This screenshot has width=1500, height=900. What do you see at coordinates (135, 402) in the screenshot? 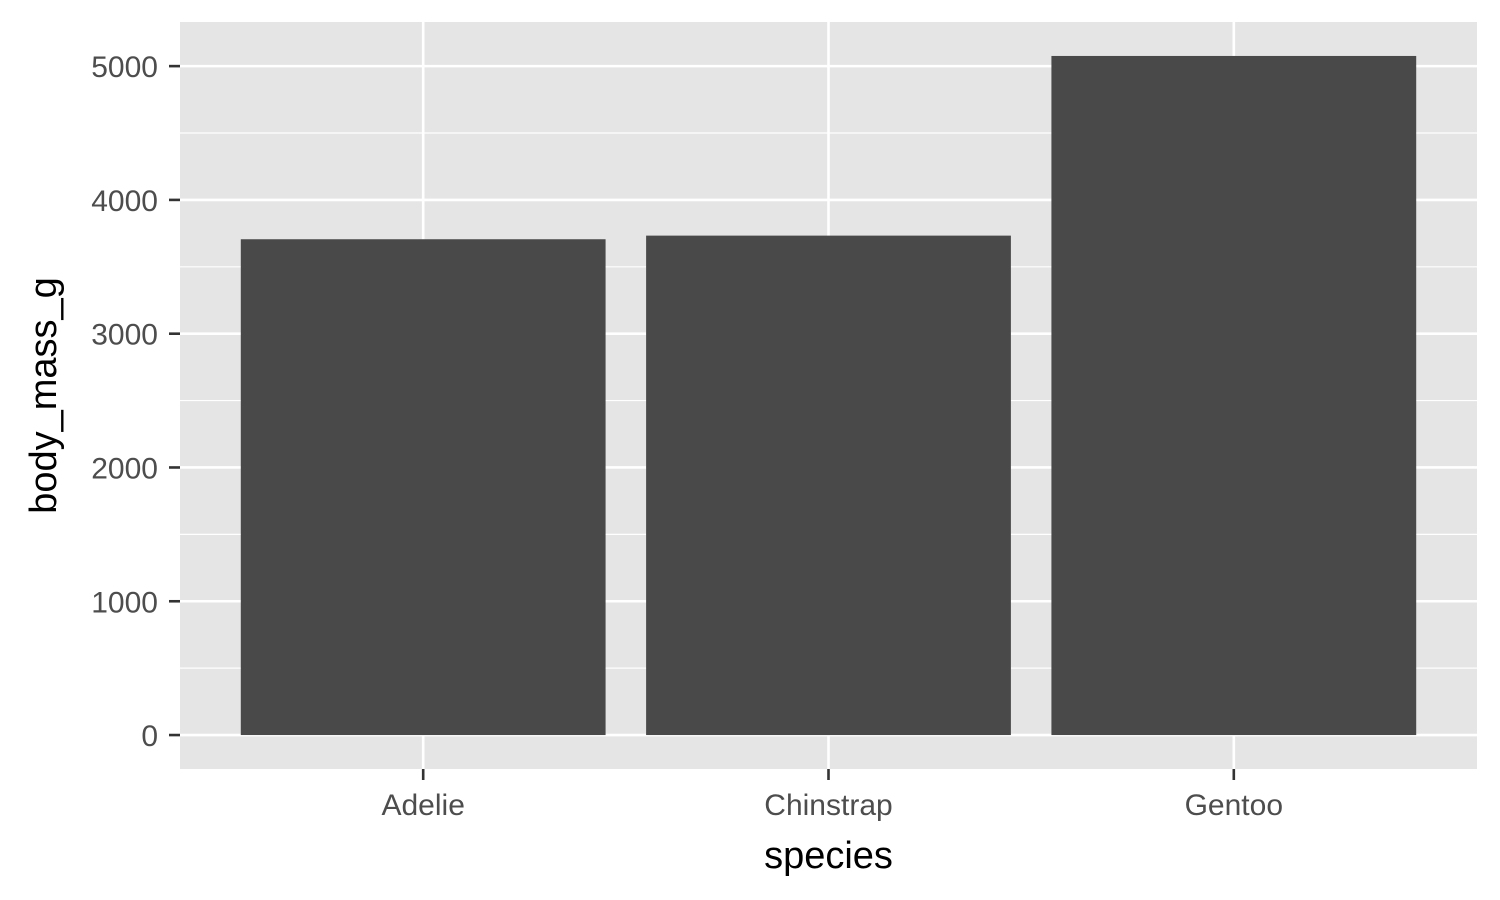
I see `y-axis: 0 1000 2000 3000 4000 5000` at bounding box center [135, 402].